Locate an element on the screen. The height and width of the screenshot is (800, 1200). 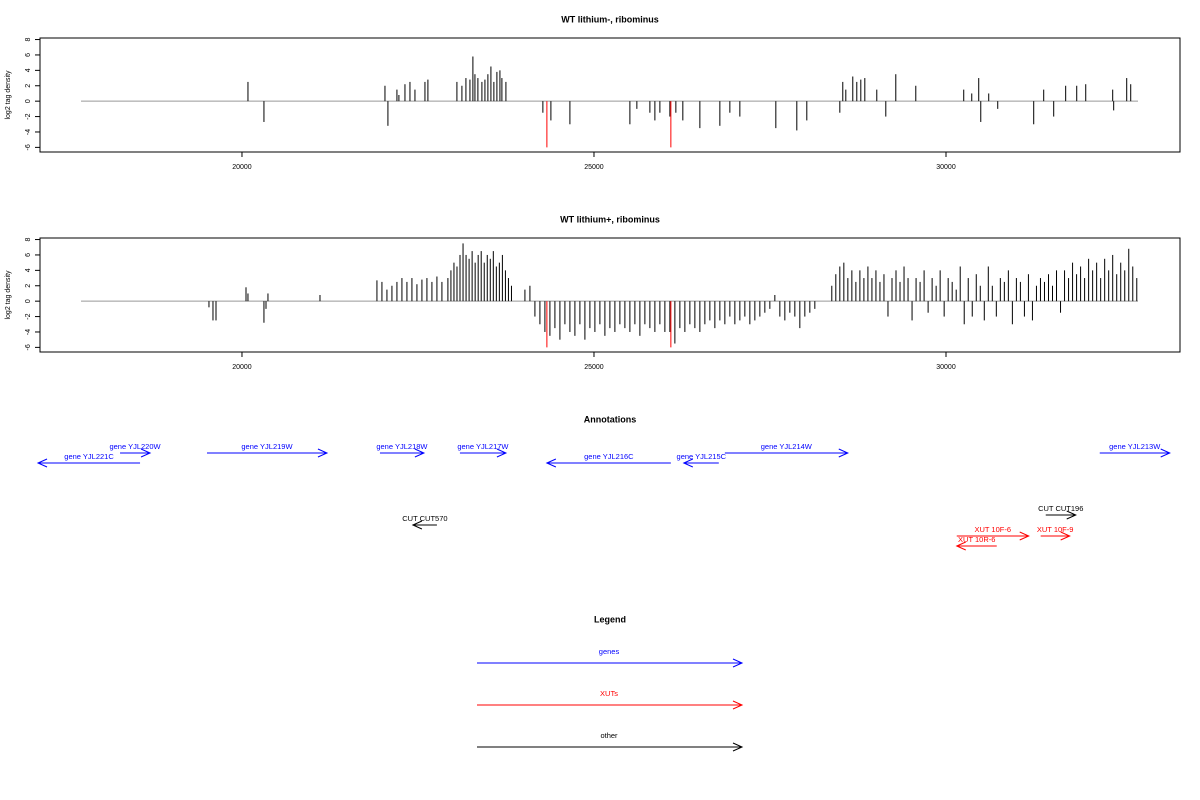
feature-label: gene YJL218W is located at coordinates (402, 446).